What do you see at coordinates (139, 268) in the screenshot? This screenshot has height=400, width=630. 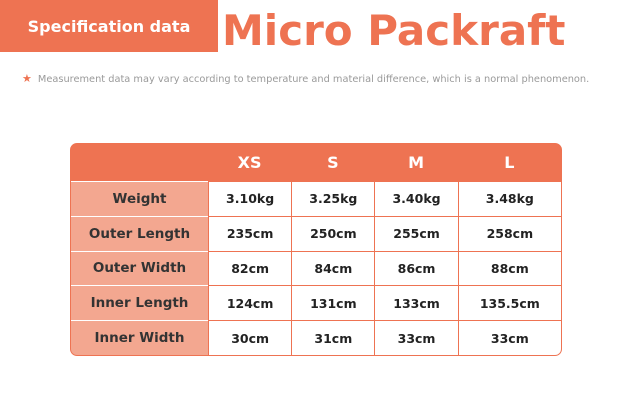 I see `row-label-outer-width: Outer Width` at bounding box center [139, 268].